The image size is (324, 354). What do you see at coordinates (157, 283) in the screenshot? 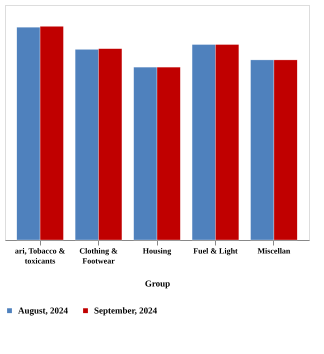
I see `x-axis-title: Group` at bounding box center [157, 283].